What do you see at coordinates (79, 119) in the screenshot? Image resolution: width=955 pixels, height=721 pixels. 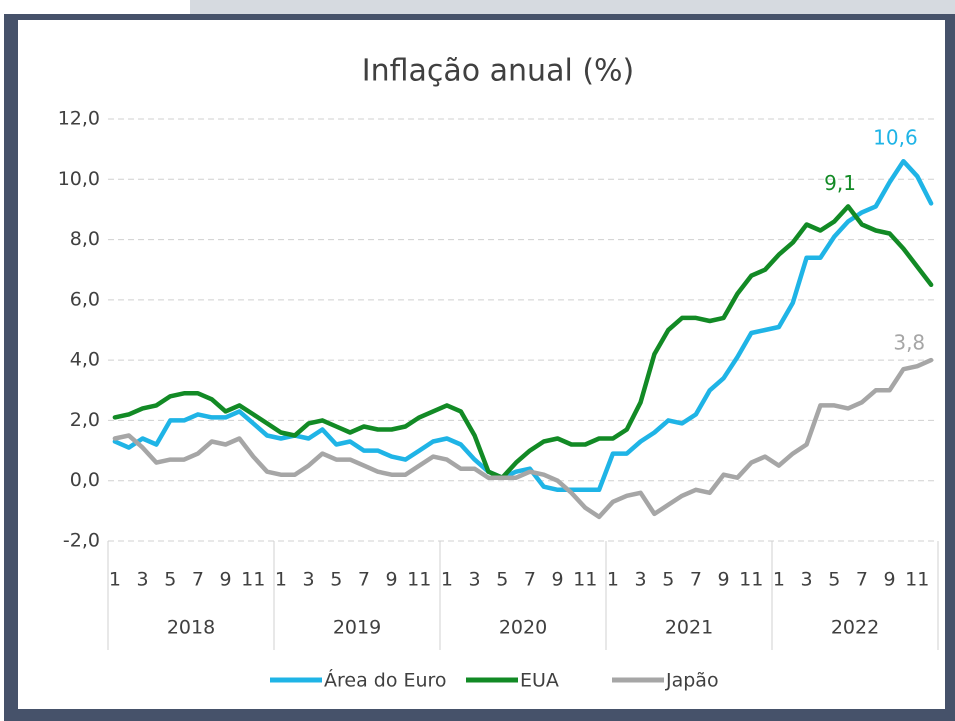 I see `y-tick-label: 12,0` at bounding box center [79, 119].